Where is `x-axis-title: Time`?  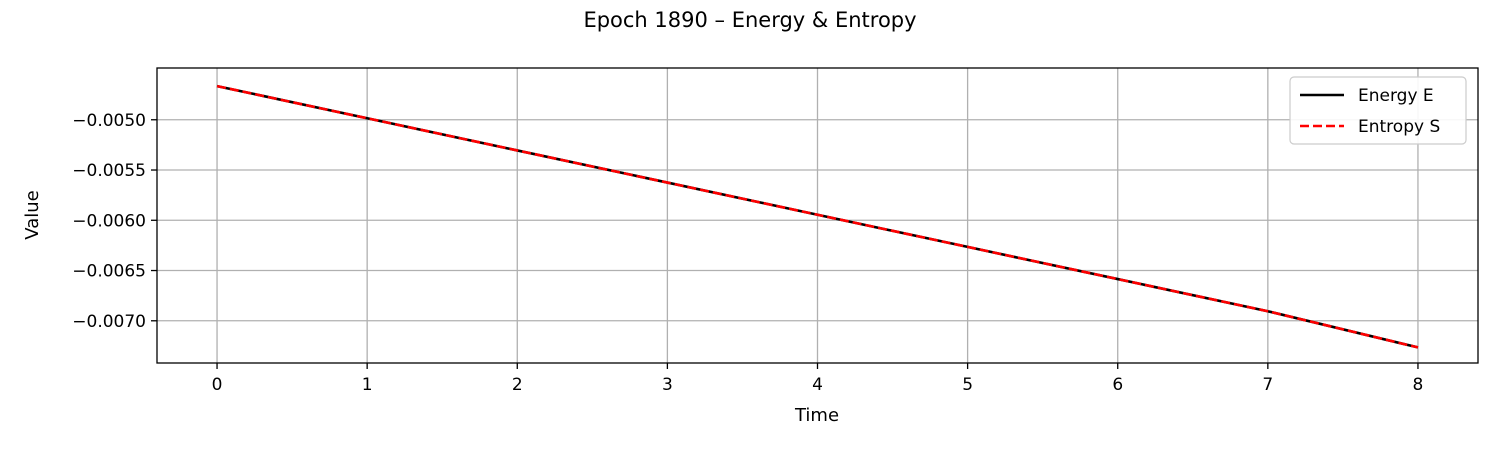 x-axis-title: Time is located at coordinates (816, 415).